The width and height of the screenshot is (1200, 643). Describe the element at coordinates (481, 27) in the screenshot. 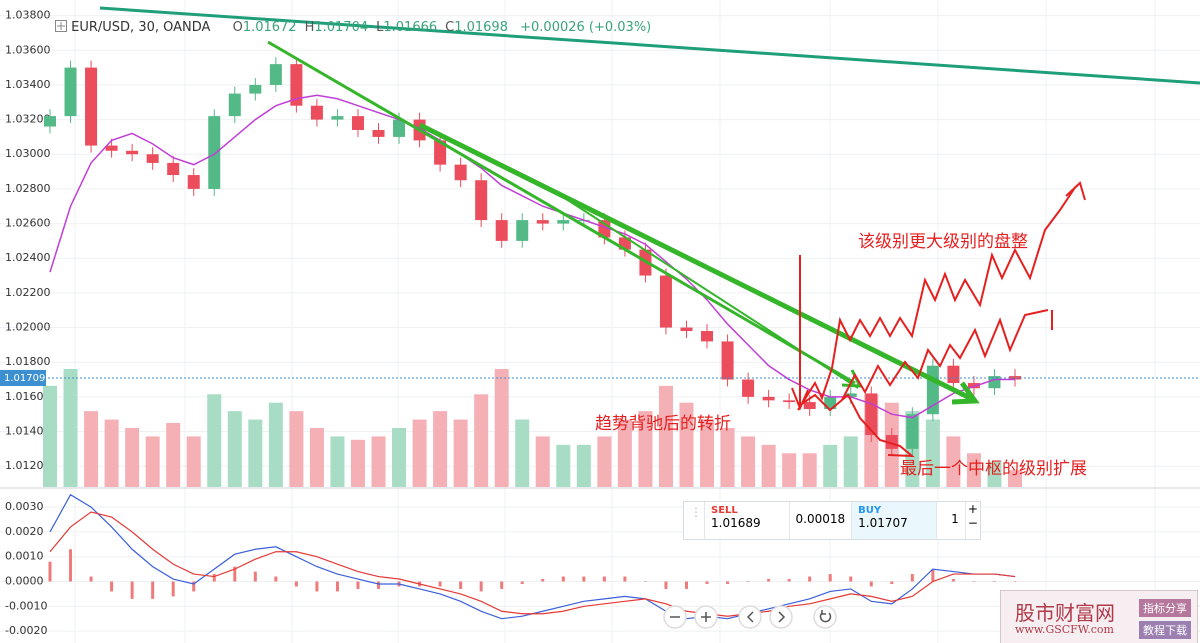

I see `ohlc-value: 1.01698` at that location.